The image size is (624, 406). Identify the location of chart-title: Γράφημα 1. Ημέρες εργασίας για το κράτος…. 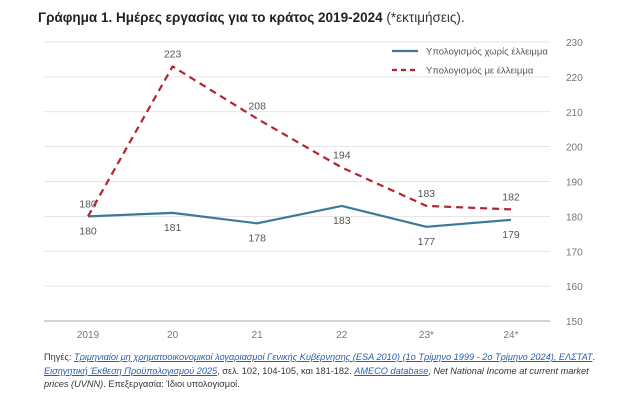
(251, 17).